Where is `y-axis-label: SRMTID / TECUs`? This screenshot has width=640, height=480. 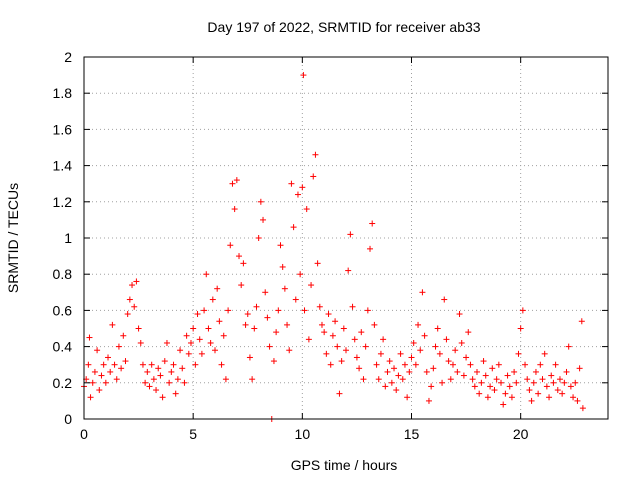
y-axis-label: SRMTID / TECUs is located at coordinates (13, 238).